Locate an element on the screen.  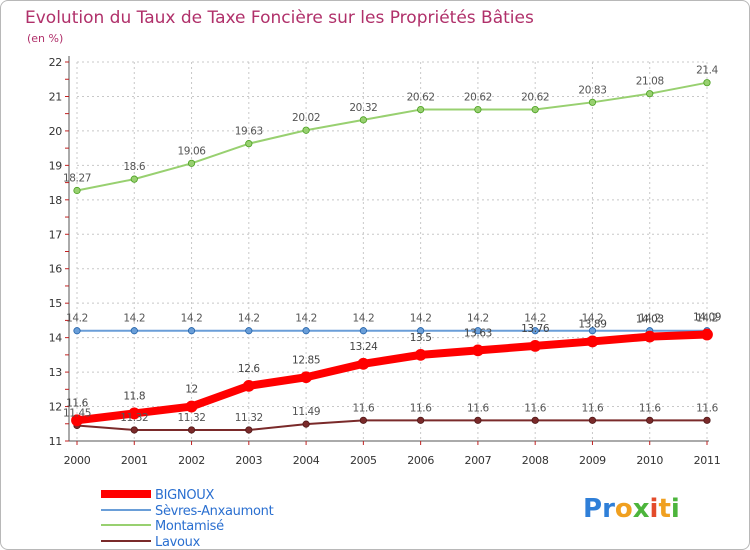
data-label: 13.63 is located at coordinates (478, 333).